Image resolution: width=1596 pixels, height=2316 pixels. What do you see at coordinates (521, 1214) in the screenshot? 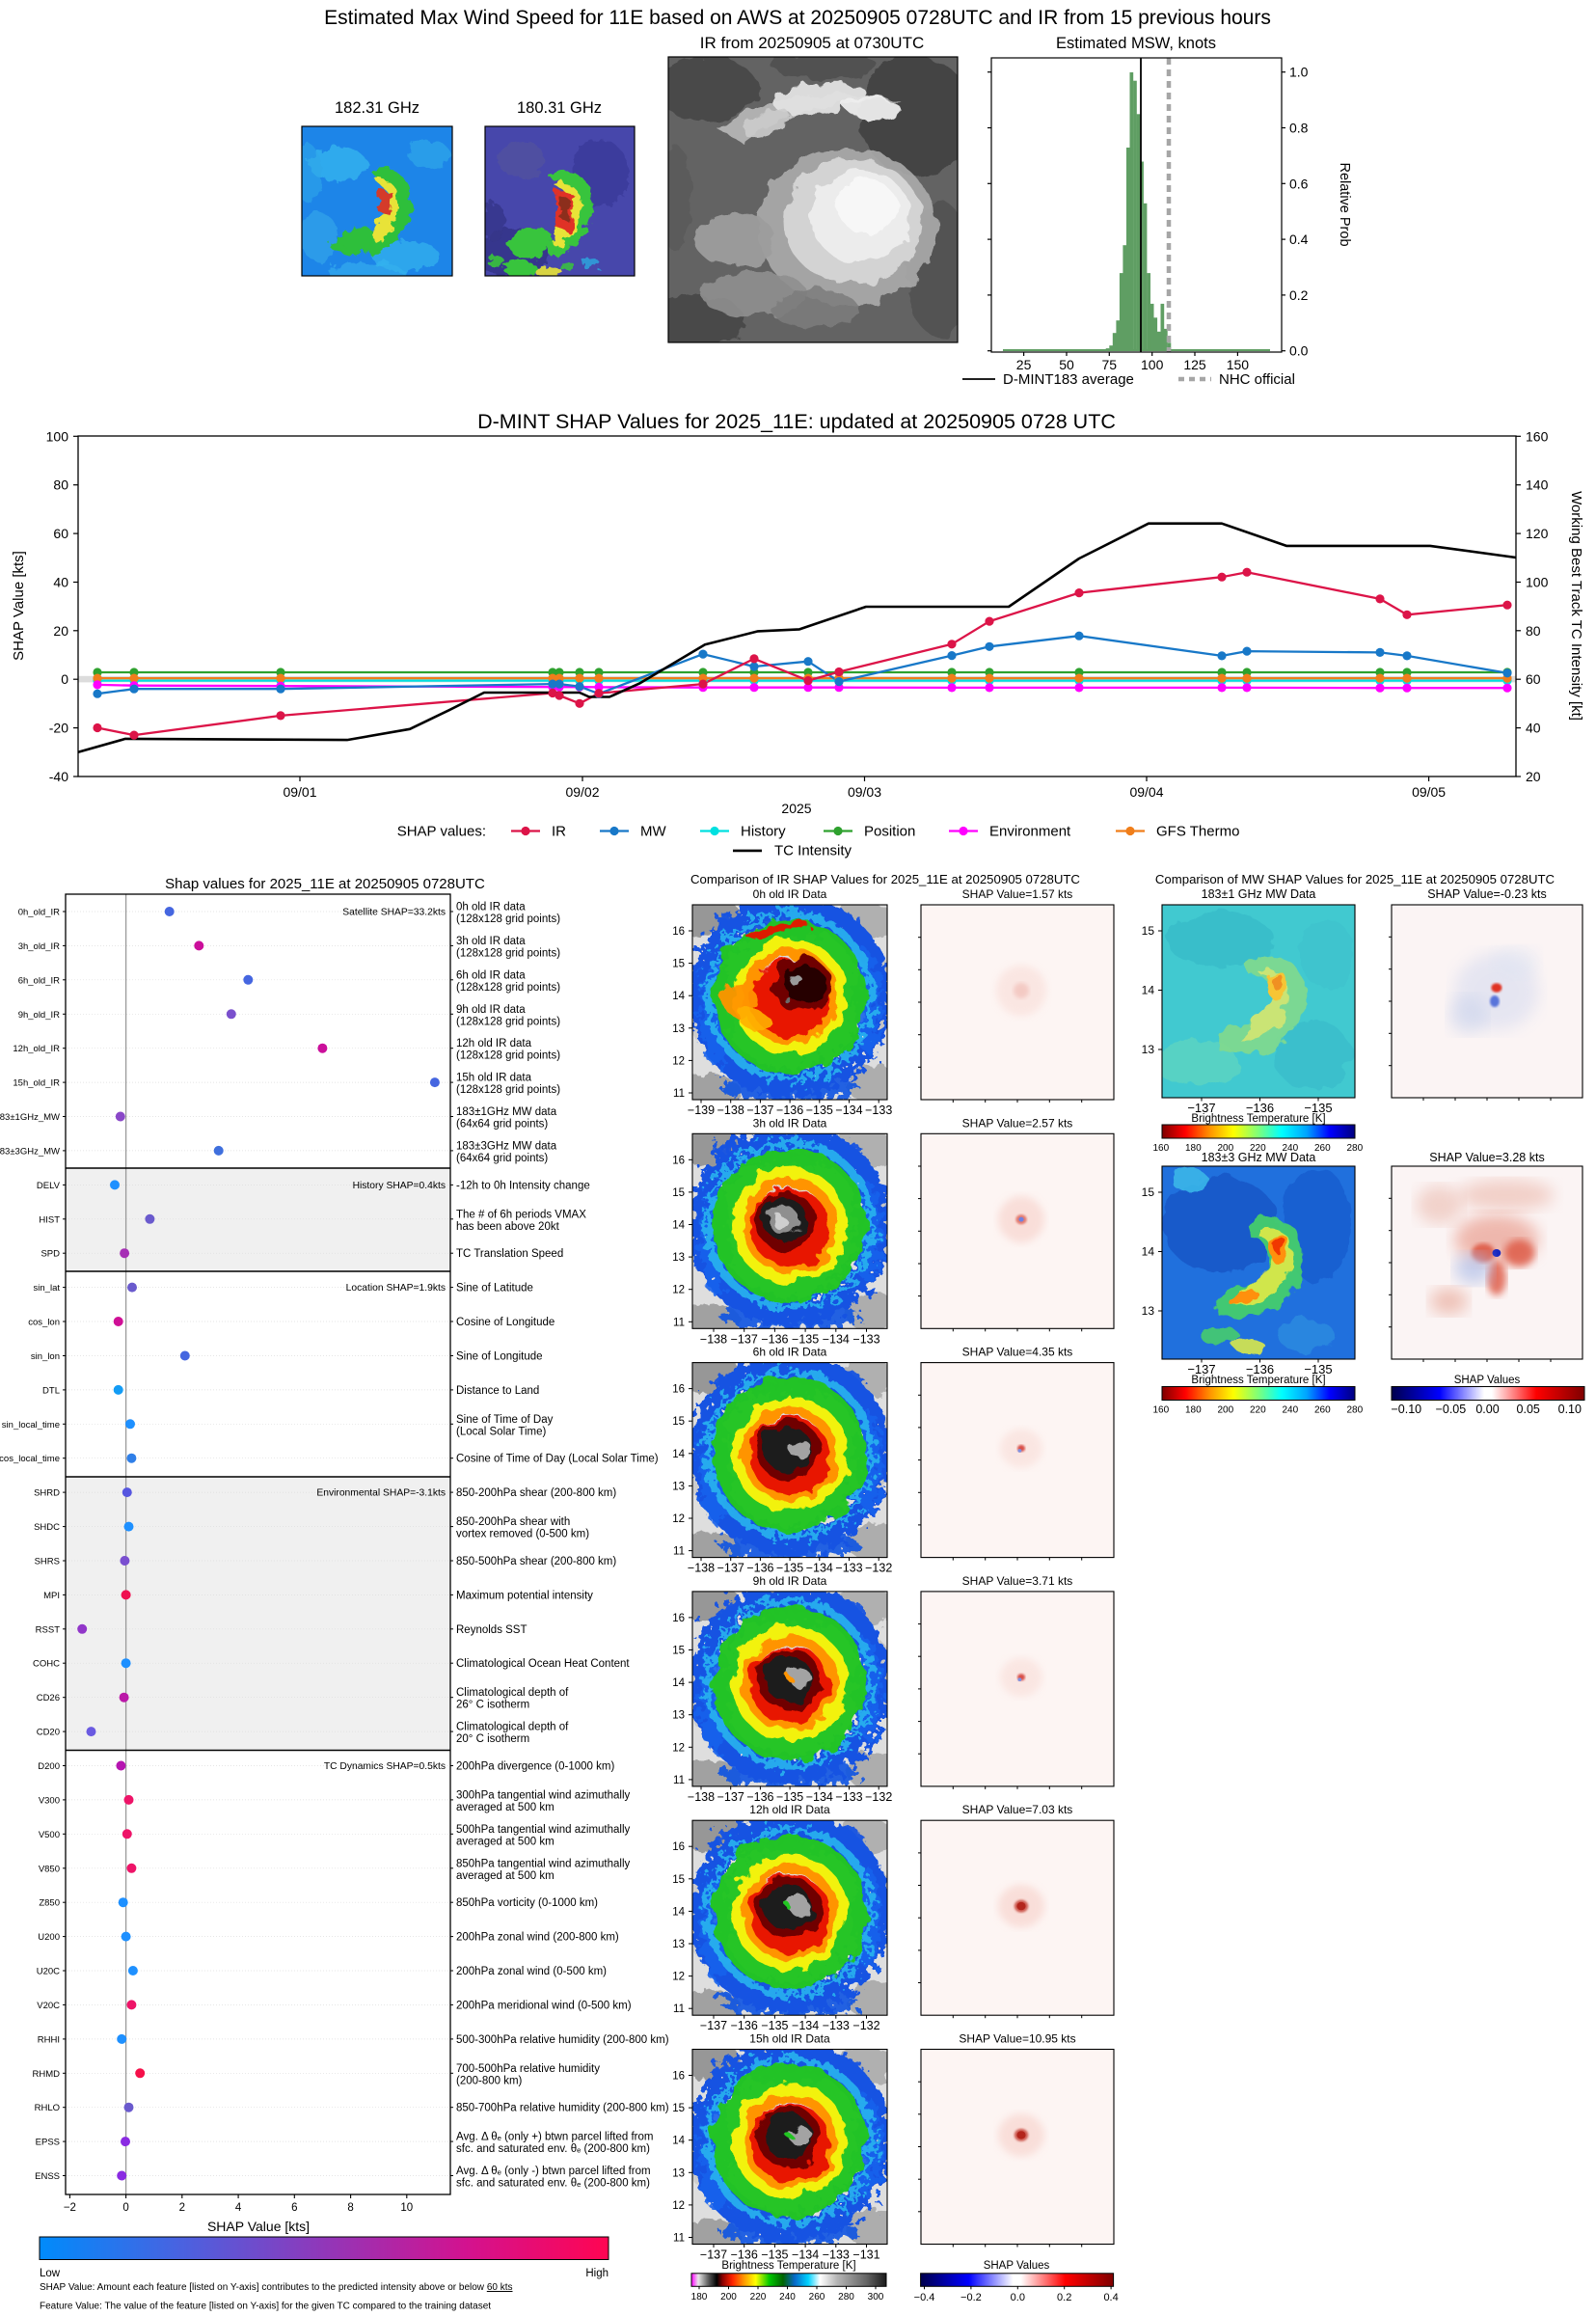
I see `svg-text: The # of 6h periods VMAX` at bounding box center [521, 1214].